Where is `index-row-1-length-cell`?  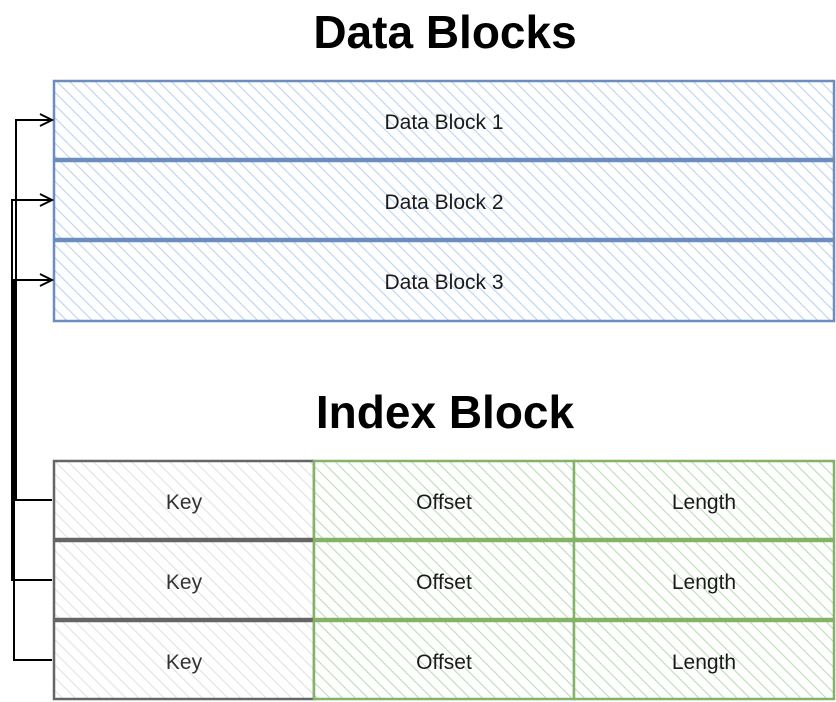
index-row-1-length-cell is located at coordinates (704, 500).